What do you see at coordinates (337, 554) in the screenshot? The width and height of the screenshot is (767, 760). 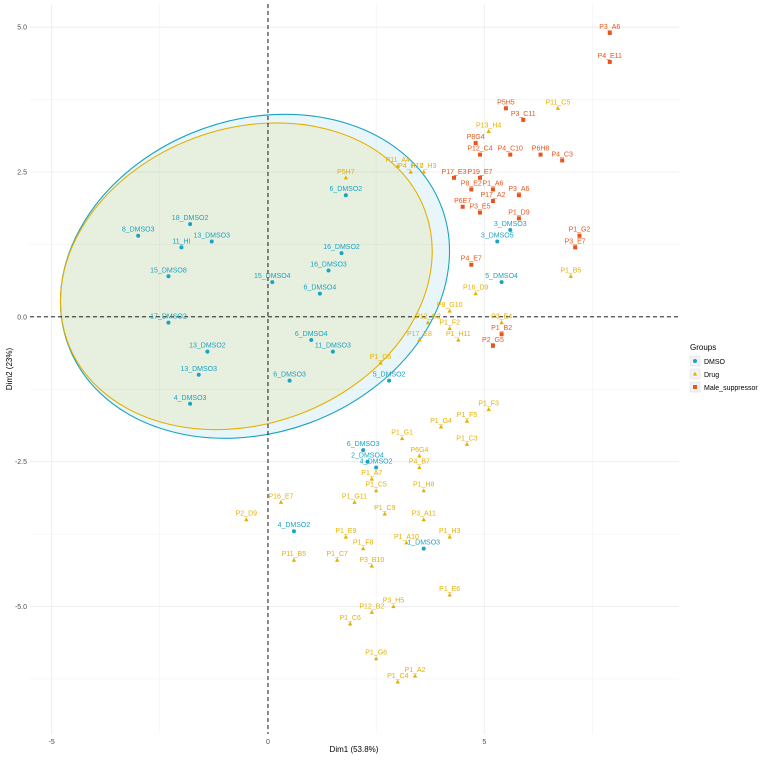 I see `point-label: P1_C7` at bounding box center [337, 554].